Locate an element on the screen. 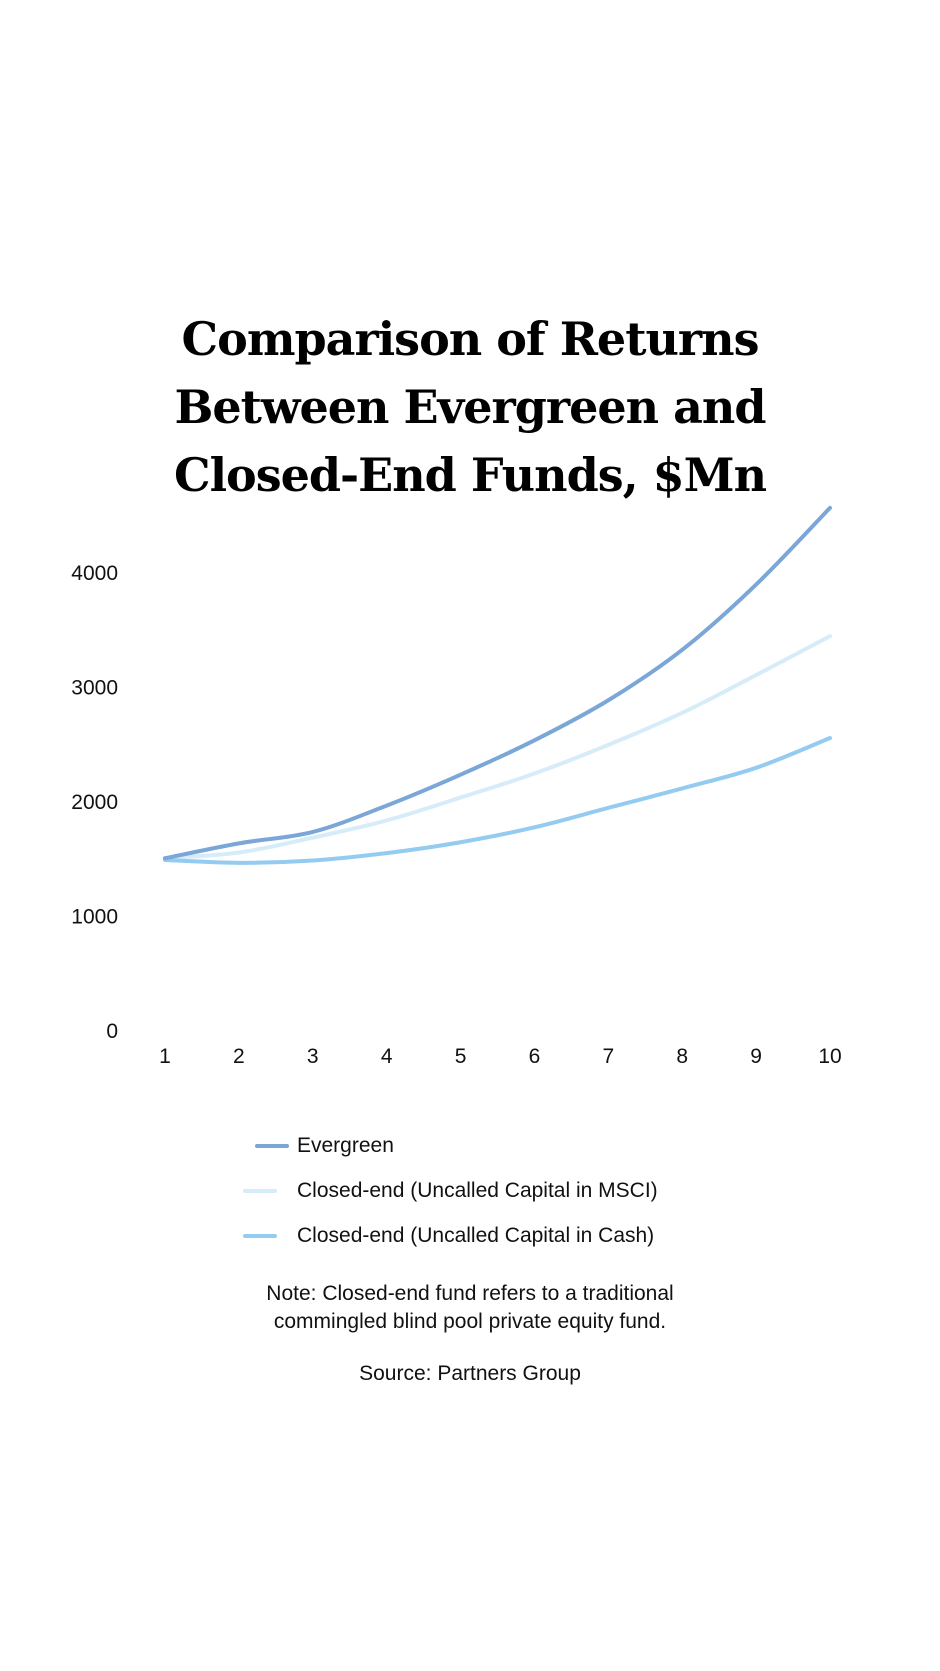  legend-label: Closed-end (Uncalled Capital in Cash) is located at coordinates (476, 1235).